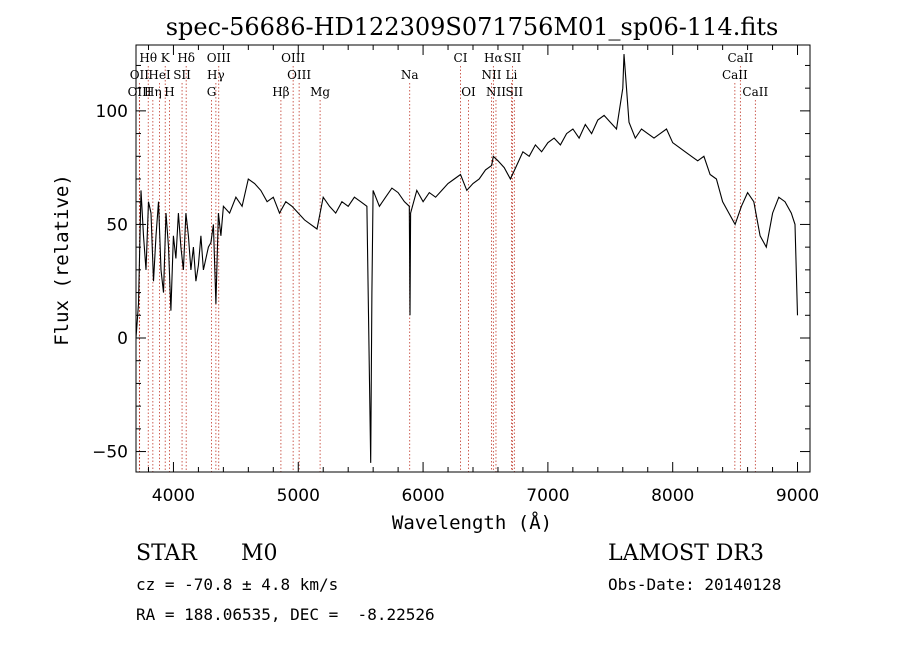 The image size is (900, 649). Describe the element at coordinates (422, 496) in the screenshot. I see `x-tick-label: 6000` at that location.